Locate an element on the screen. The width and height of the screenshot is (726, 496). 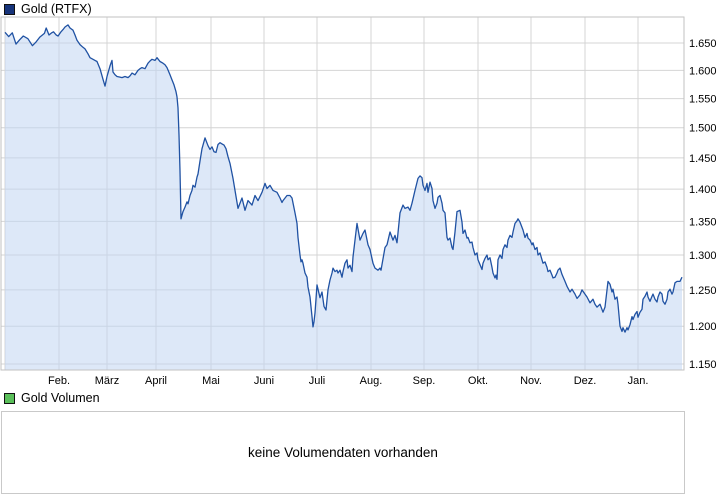
y-tick-label: 1.200 is located at coordinates (703, 327).